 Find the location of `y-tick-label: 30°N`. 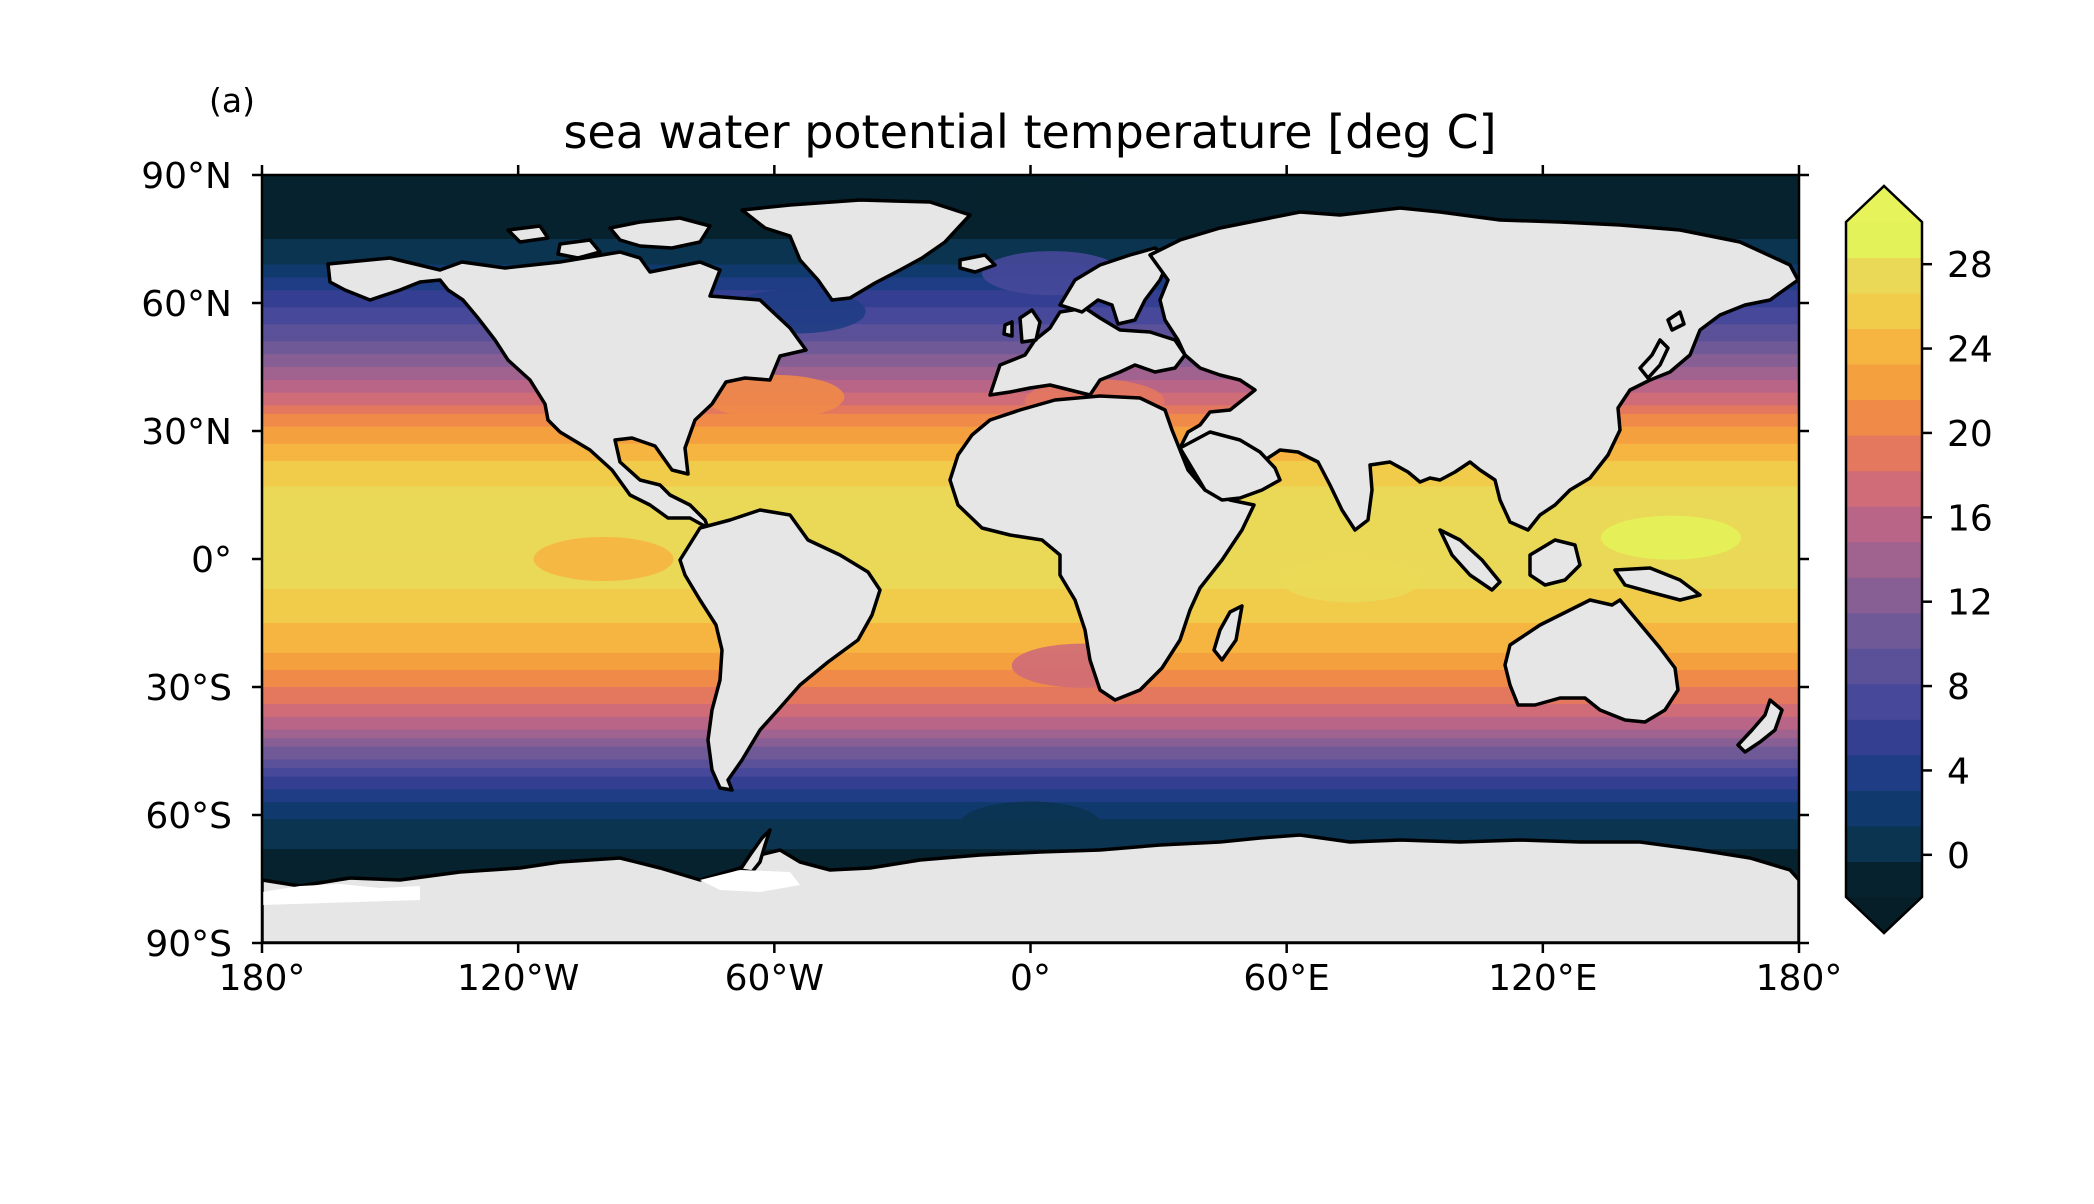

y-tick-label: 30°N is located at coordinates (186, 432).